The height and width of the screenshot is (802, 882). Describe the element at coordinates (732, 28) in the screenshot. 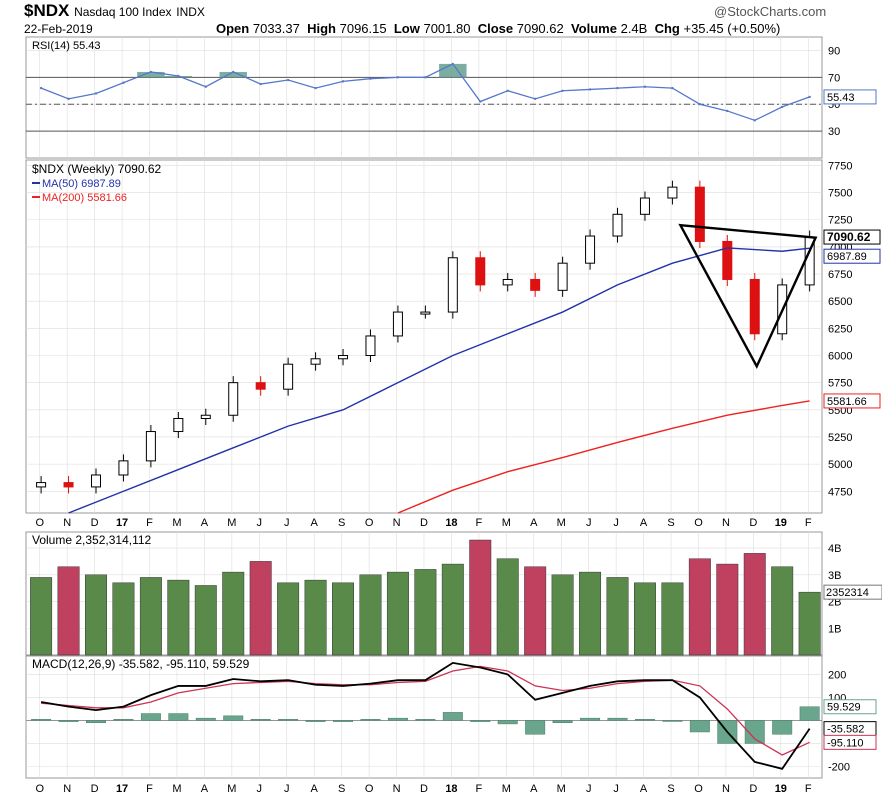

I see `chg-value: +35.45 (+0.50%)` at that location.